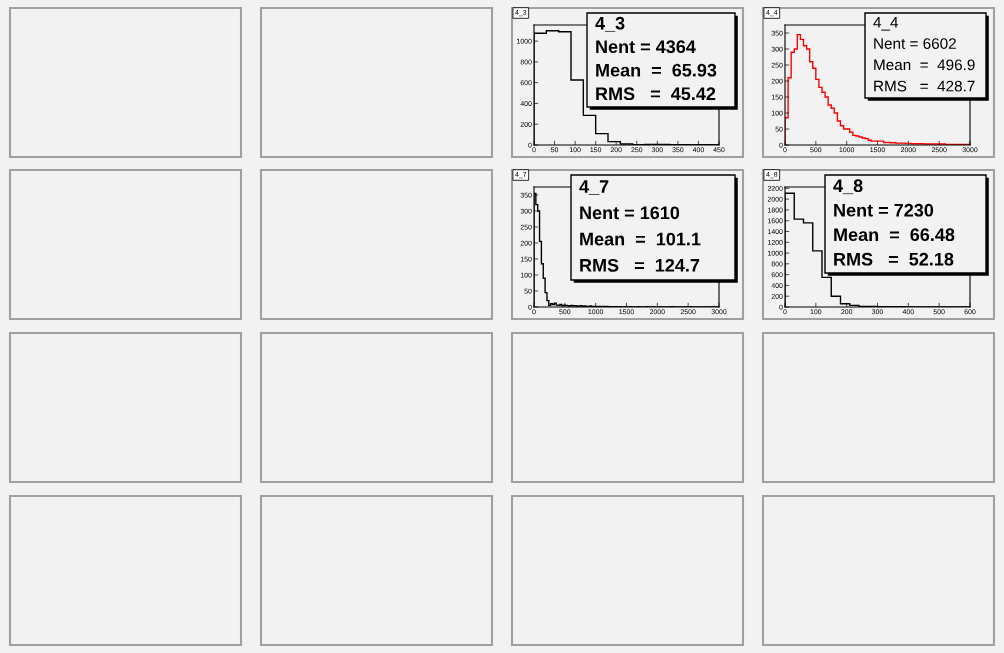  I want to click on annotation: 4_7, so click(594, 187).